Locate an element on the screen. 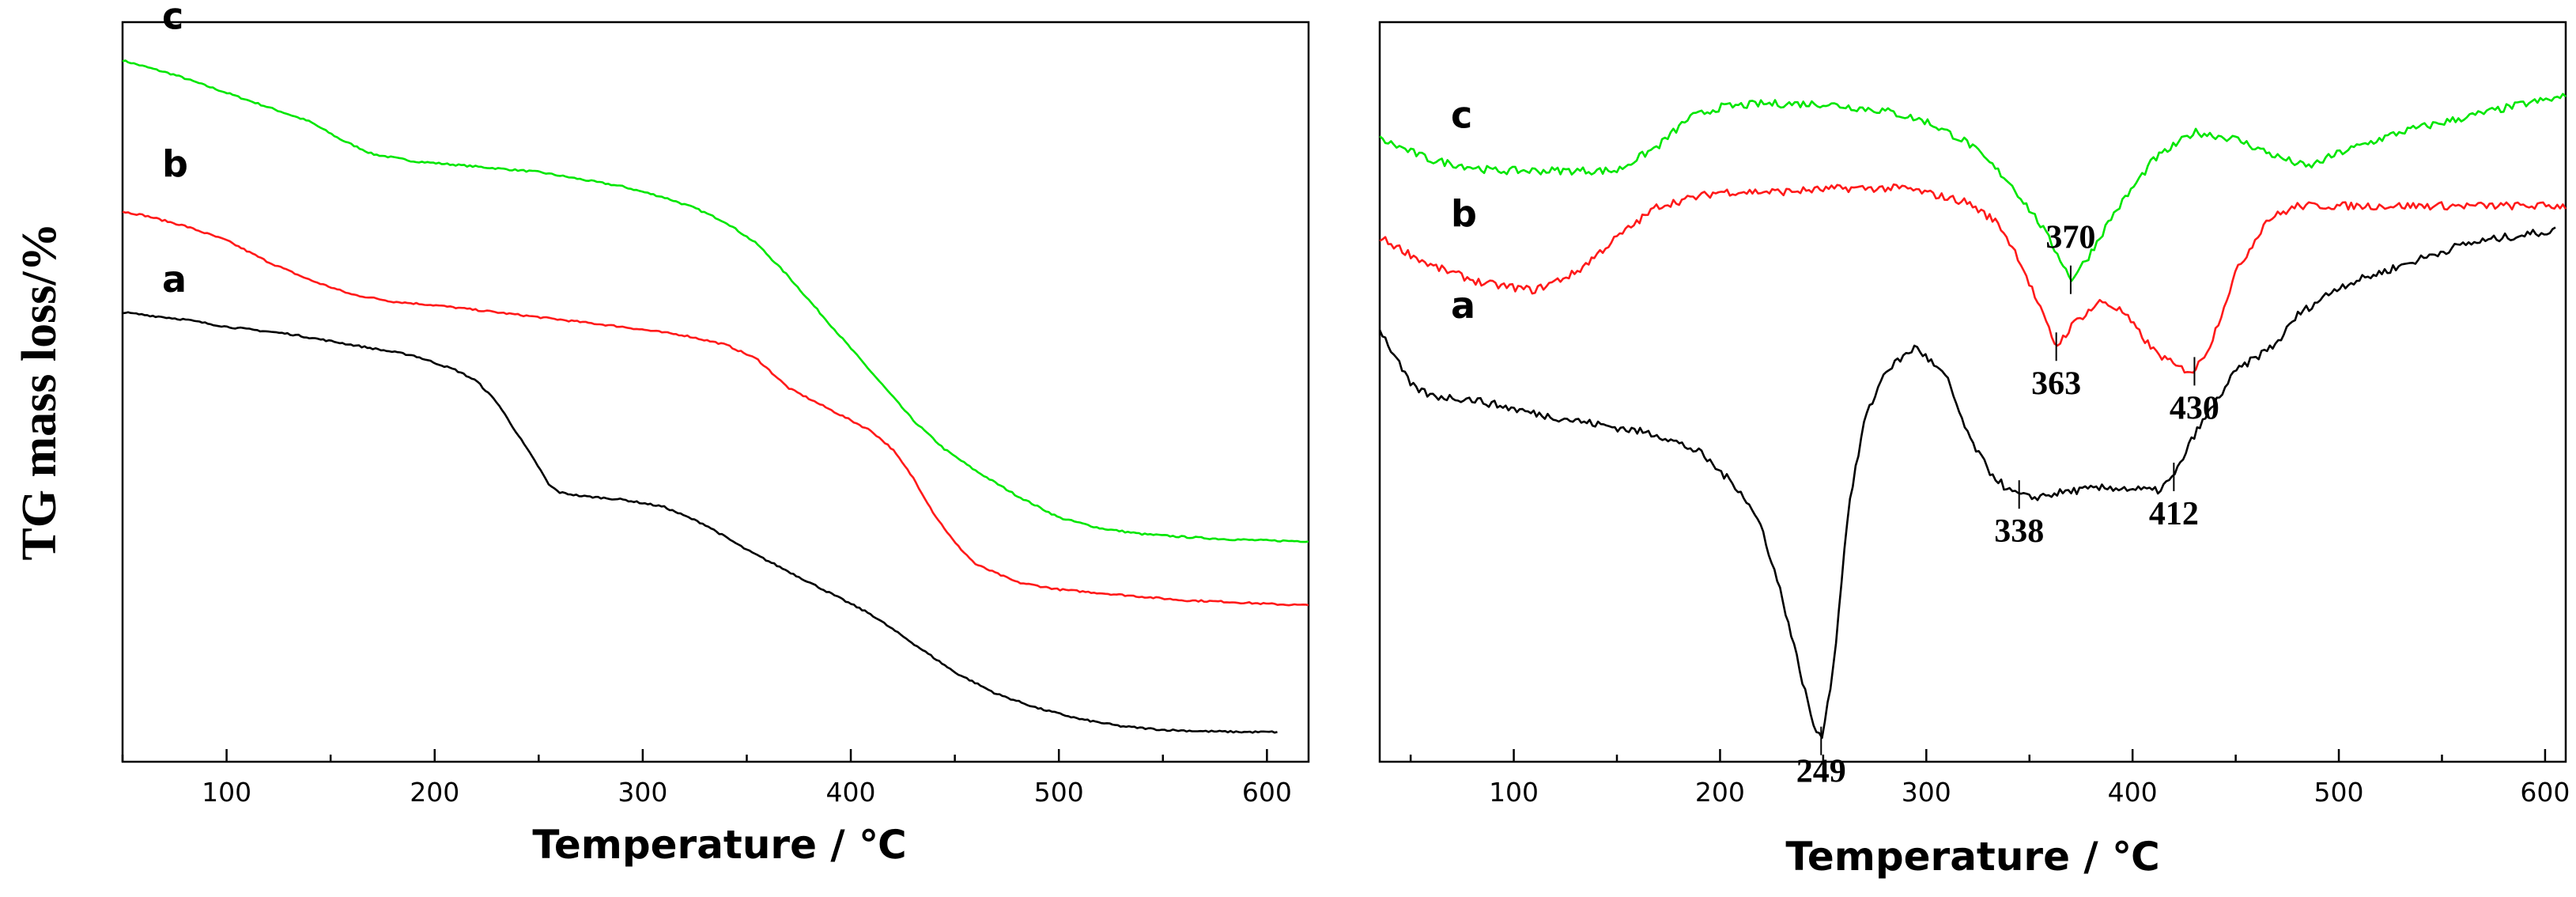 This screenshot has height=897, width=2576. tg-x-tick-label-500: 500 is located at coordinates (1059, 792).